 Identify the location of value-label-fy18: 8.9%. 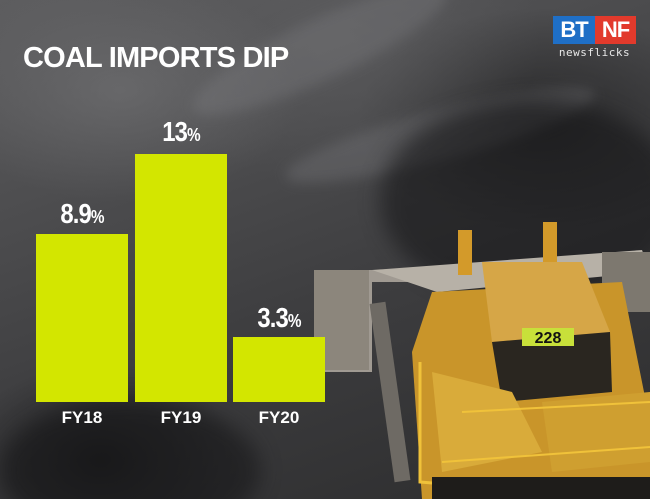
(82, 214).